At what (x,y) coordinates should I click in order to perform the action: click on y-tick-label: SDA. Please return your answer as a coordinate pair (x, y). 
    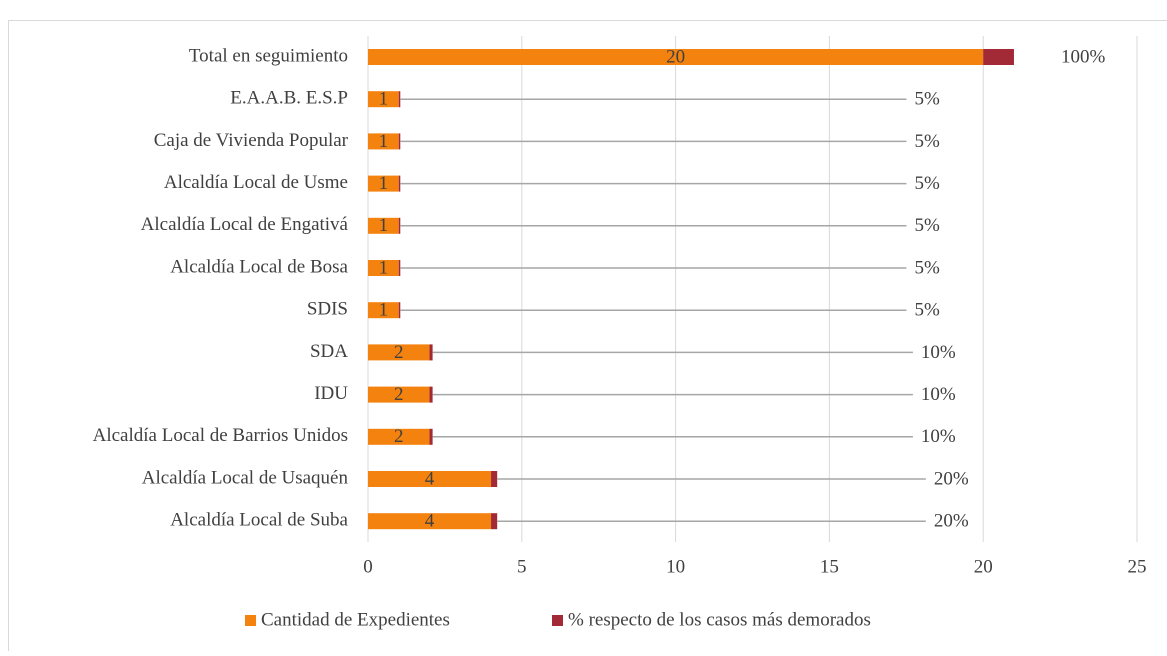
    Looking at the image, I should click on (329, 351).